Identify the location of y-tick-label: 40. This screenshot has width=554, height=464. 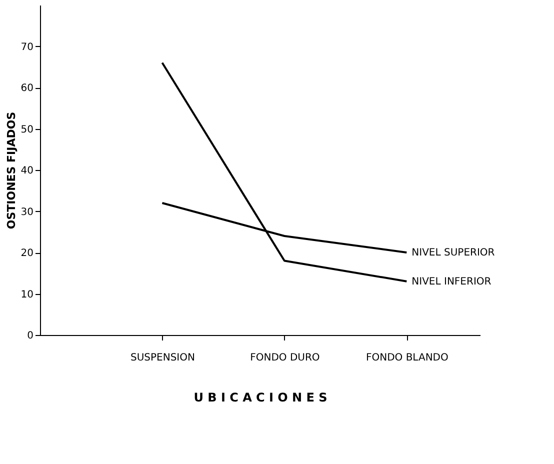
(27, 171).